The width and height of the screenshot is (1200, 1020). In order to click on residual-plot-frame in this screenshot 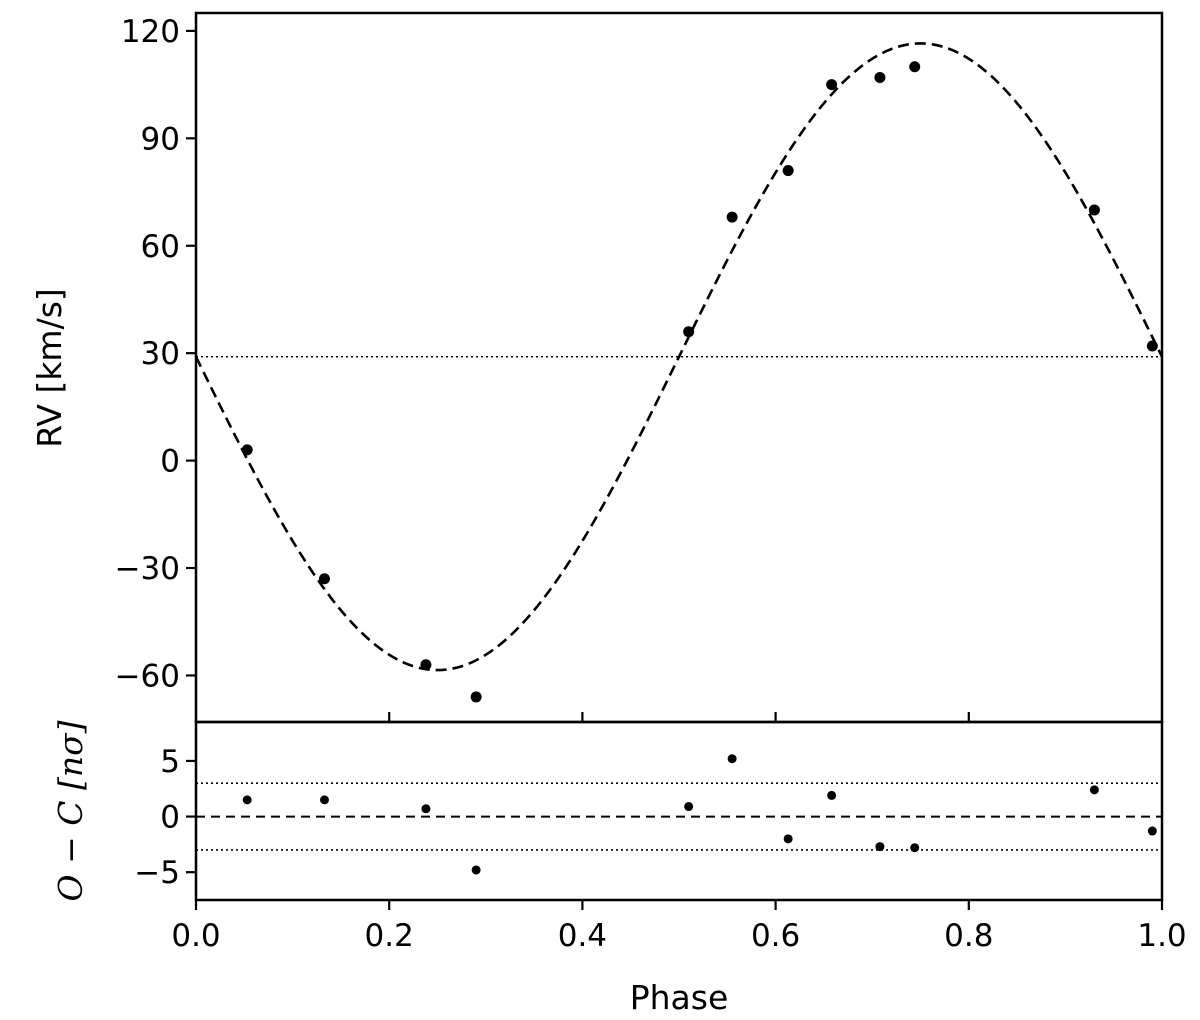, I will do `click(679, 811)`.